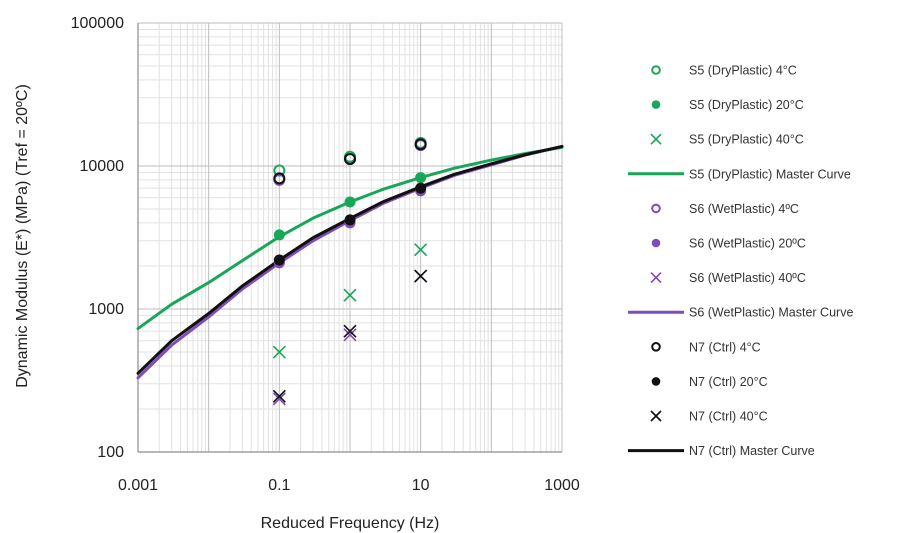 The height and width of the screenshot is (533, 909). Describe the element at coordinates (728, 417) in the screenshot. I see `legend-label: N7 (Ctrl) 40°C` at that location.